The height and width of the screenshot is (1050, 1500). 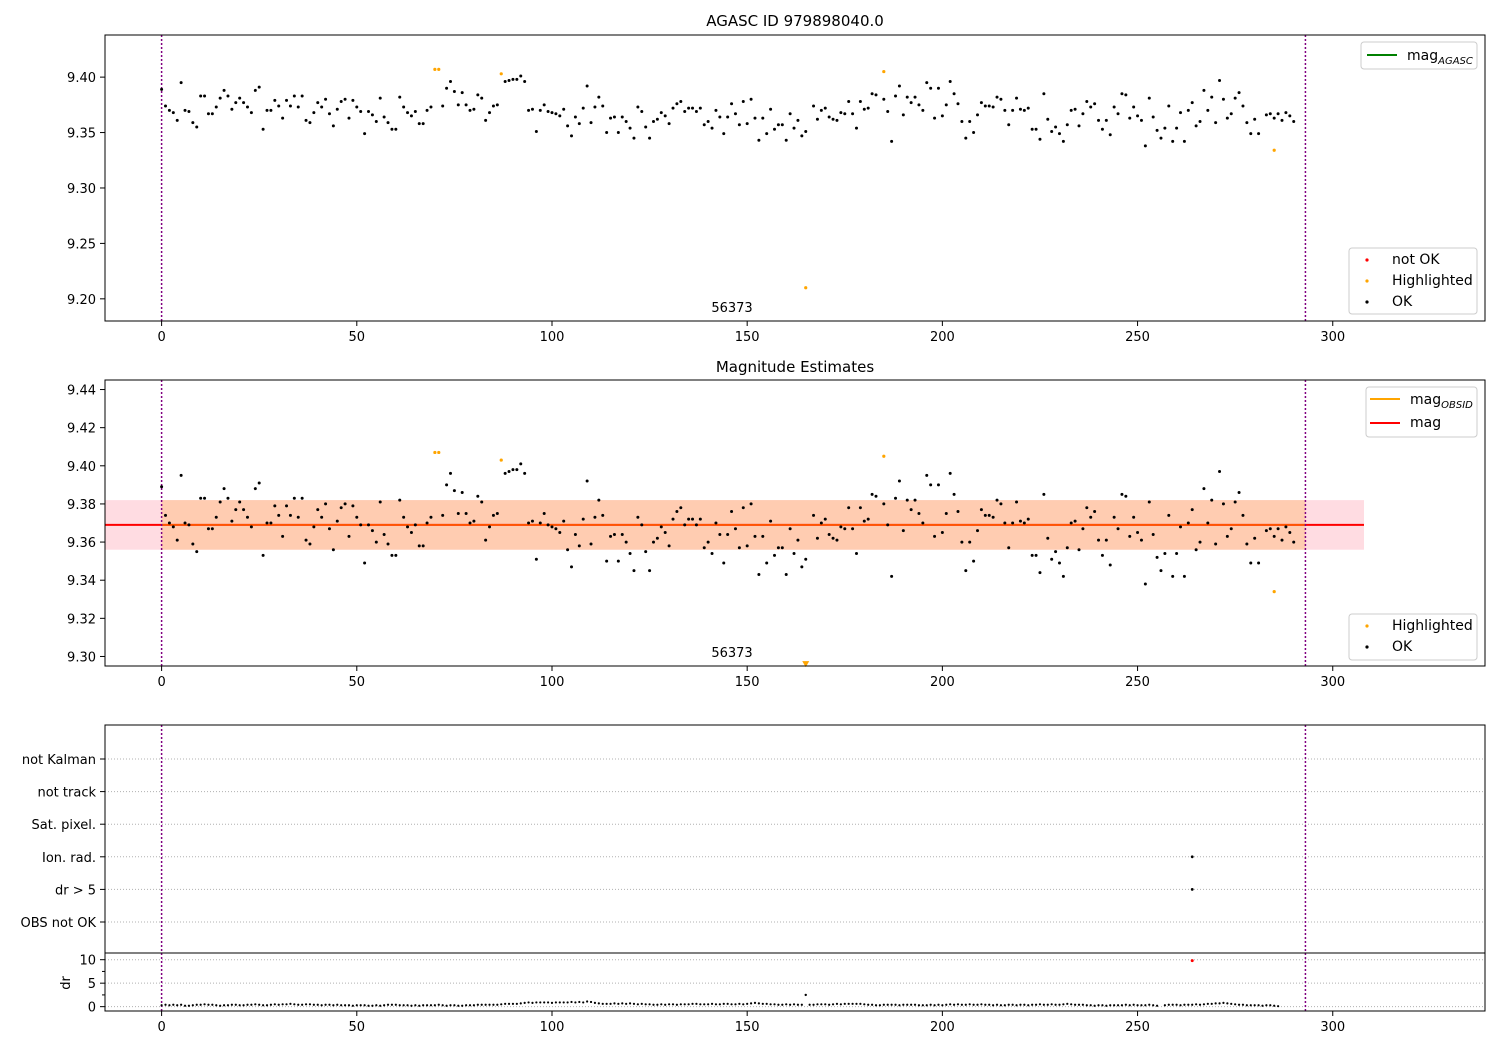 What do you see at coordinates (552, 1027) in the screenshot?
I see `dr-xtick-label: 100` at bounding box center [552, 1027].